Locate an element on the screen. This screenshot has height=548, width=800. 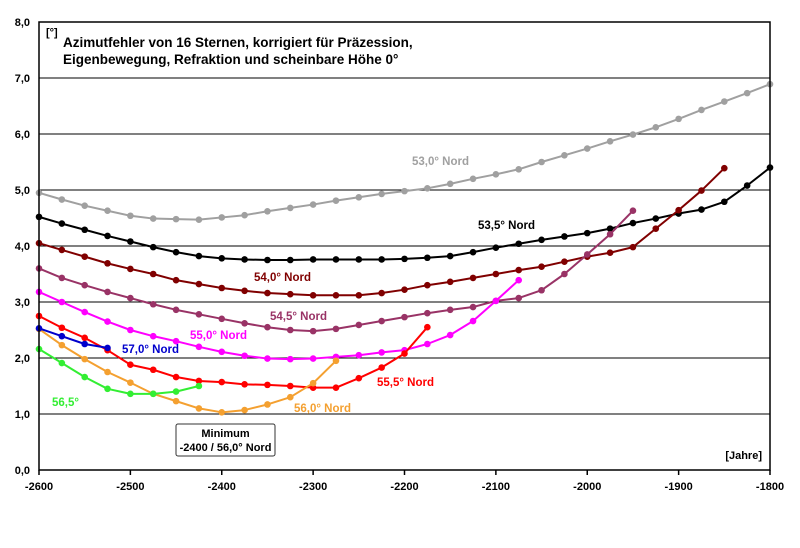
x-tick-label: -1900 is located at coordinates (679, 487).